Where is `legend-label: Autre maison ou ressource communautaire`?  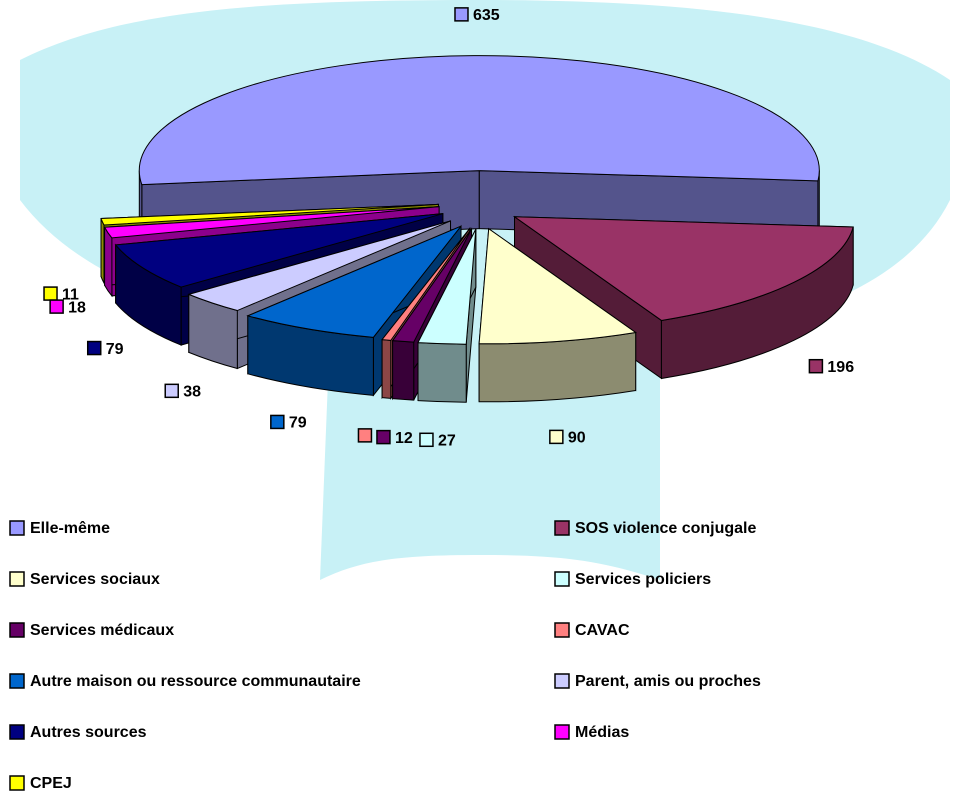 legend-label: Autre maison ou ressource communautaire is located at coordinates (195, 681).